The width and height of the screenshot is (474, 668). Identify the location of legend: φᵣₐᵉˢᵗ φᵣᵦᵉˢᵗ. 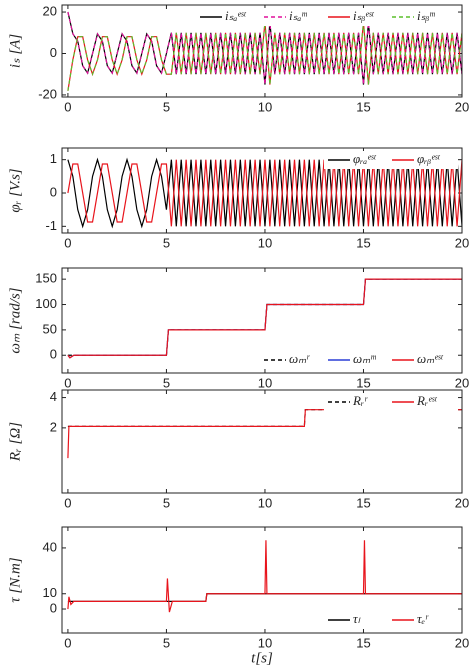
(391, 160).